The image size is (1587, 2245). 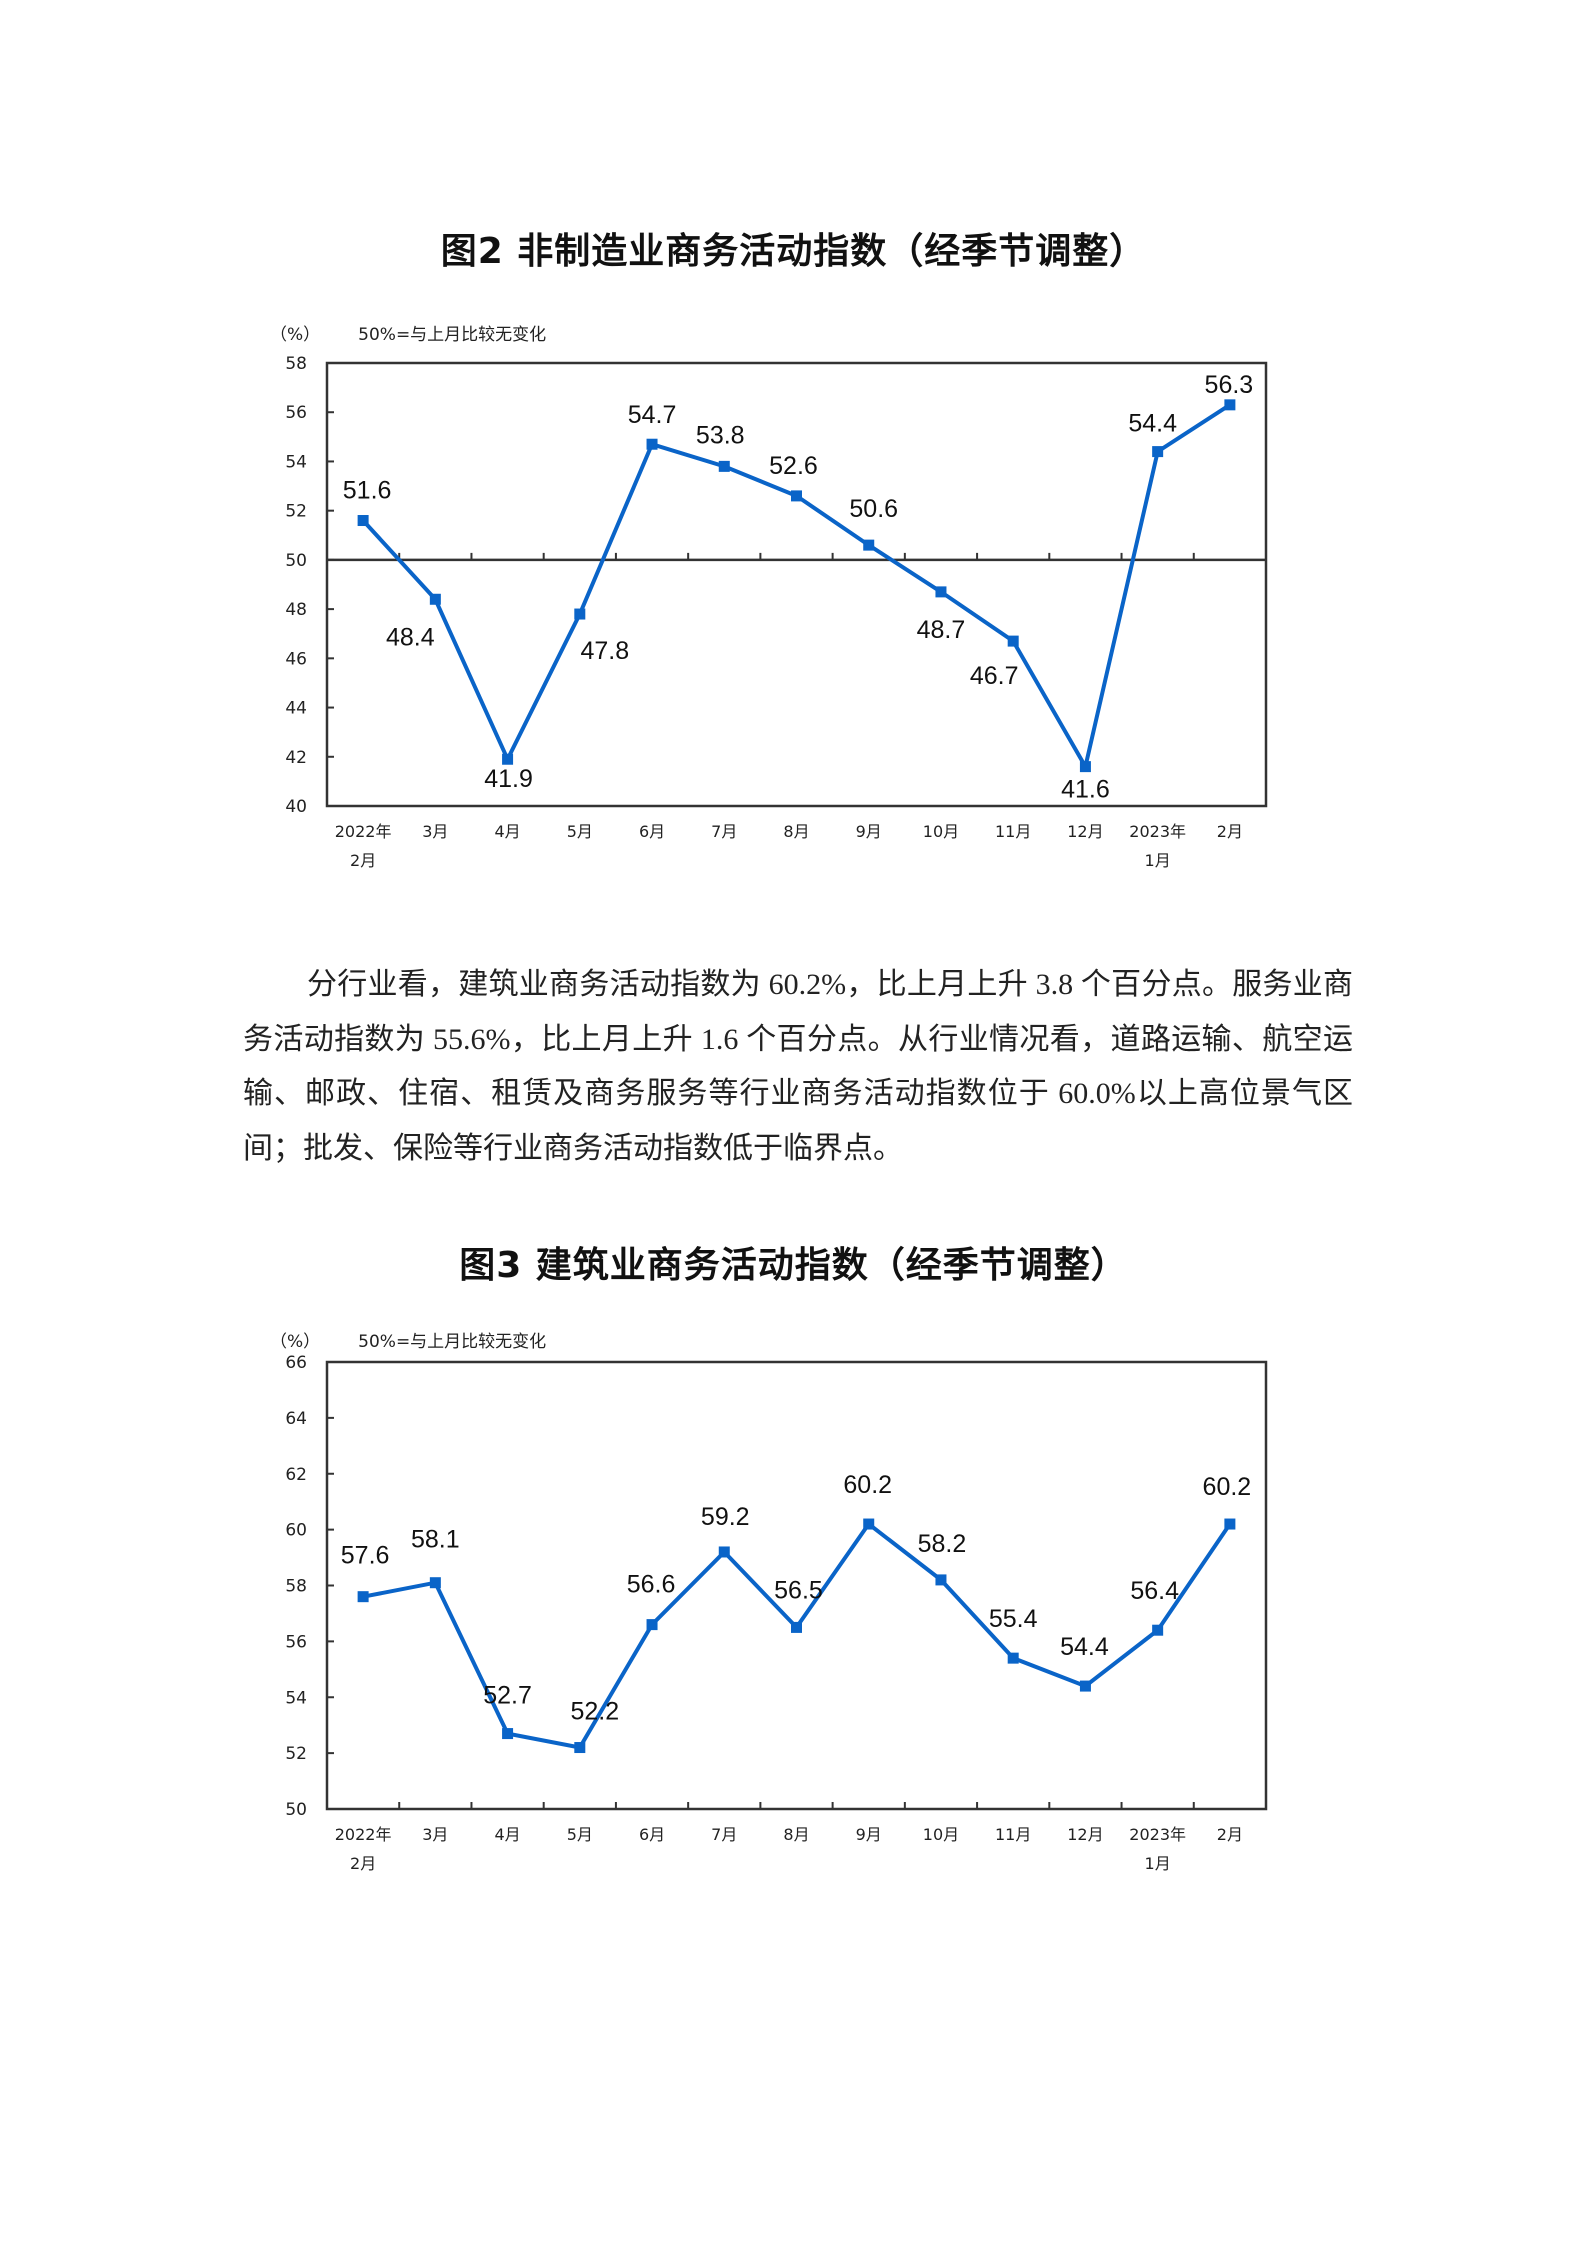 I want to click on data-label: 47.8, so click(x=604, y=651).